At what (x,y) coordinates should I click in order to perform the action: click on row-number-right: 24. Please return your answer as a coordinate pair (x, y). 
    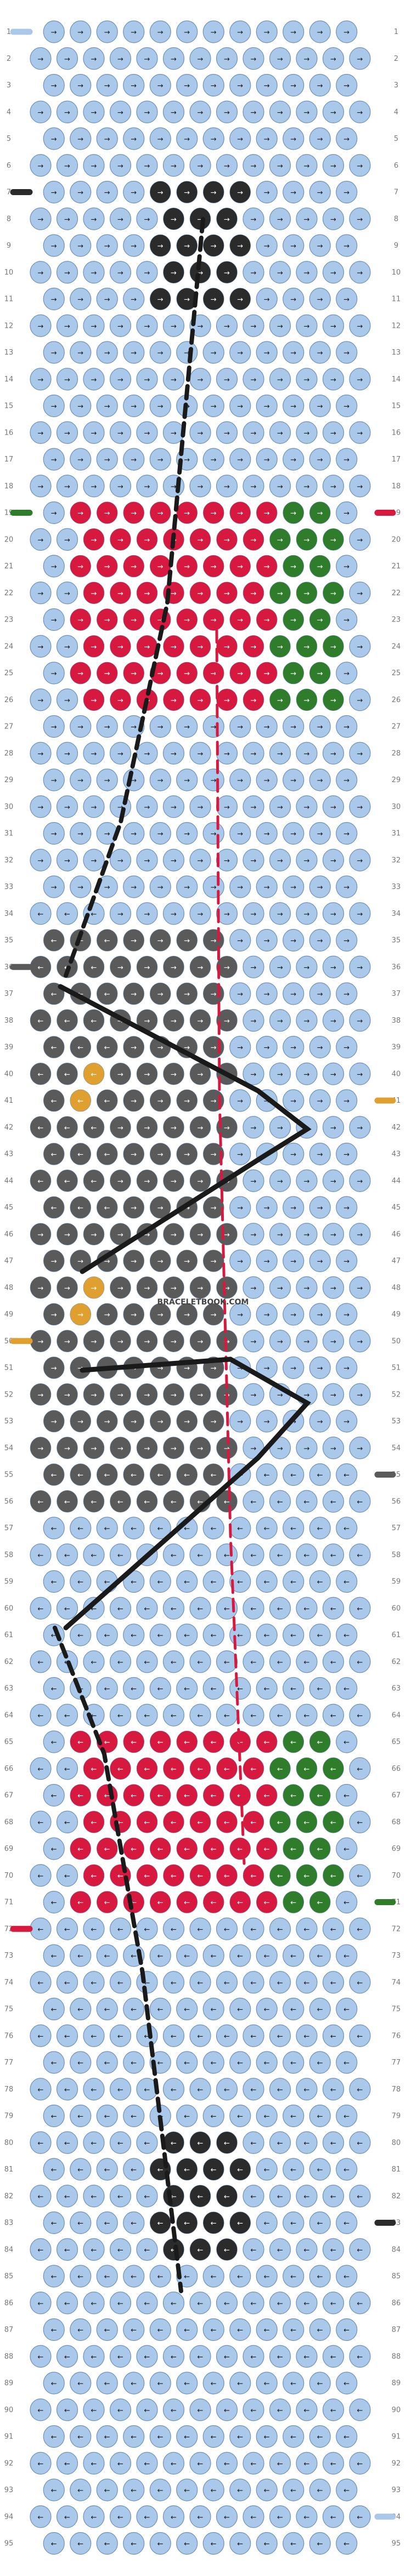
    Looking at the image, I should click on (396, 646).